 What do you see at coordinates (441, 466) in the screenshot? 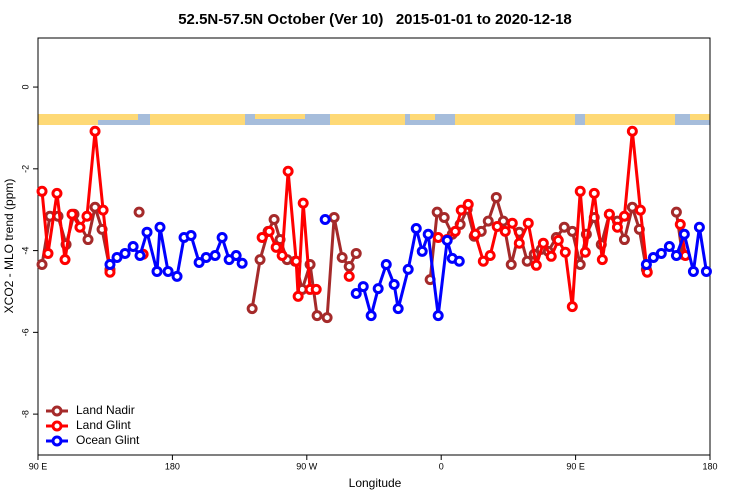
I see `x-tick-label: 0` at bounding box center [441, 466].